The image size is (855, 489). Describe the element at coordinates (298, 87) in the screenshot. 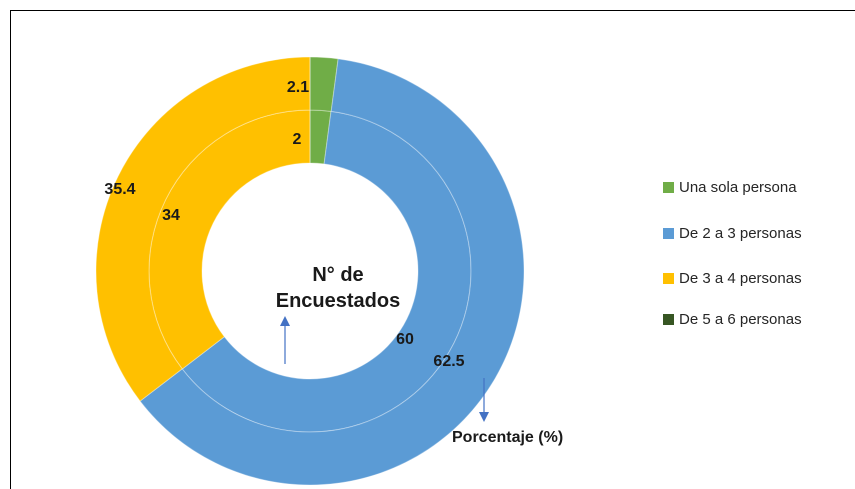

I see `data-label: 2.1` at that location.